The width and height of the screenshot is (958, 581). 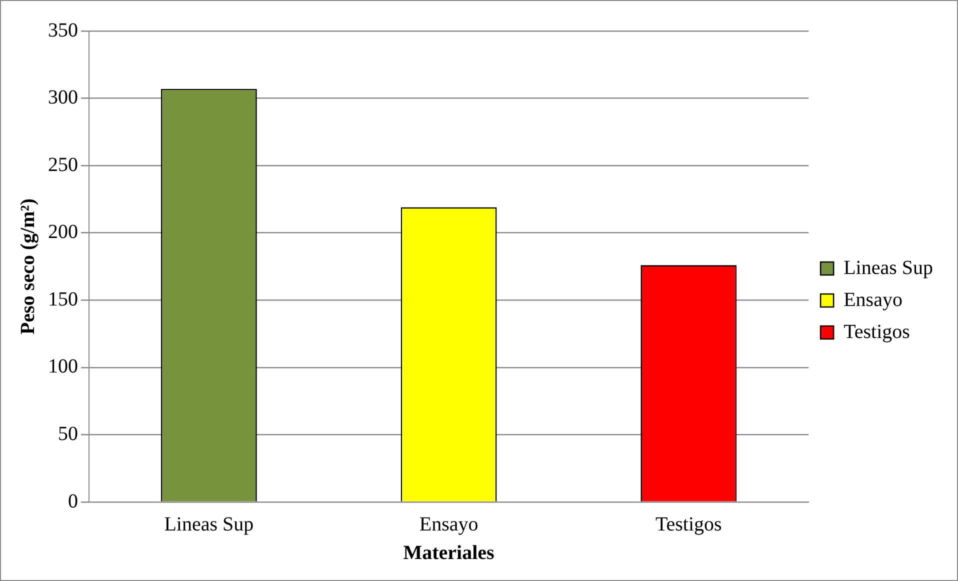 What do you see at coordinates (63, 165) in the screenshot?
I see `y-tick-label: 250` at bounding box center [63, 165].